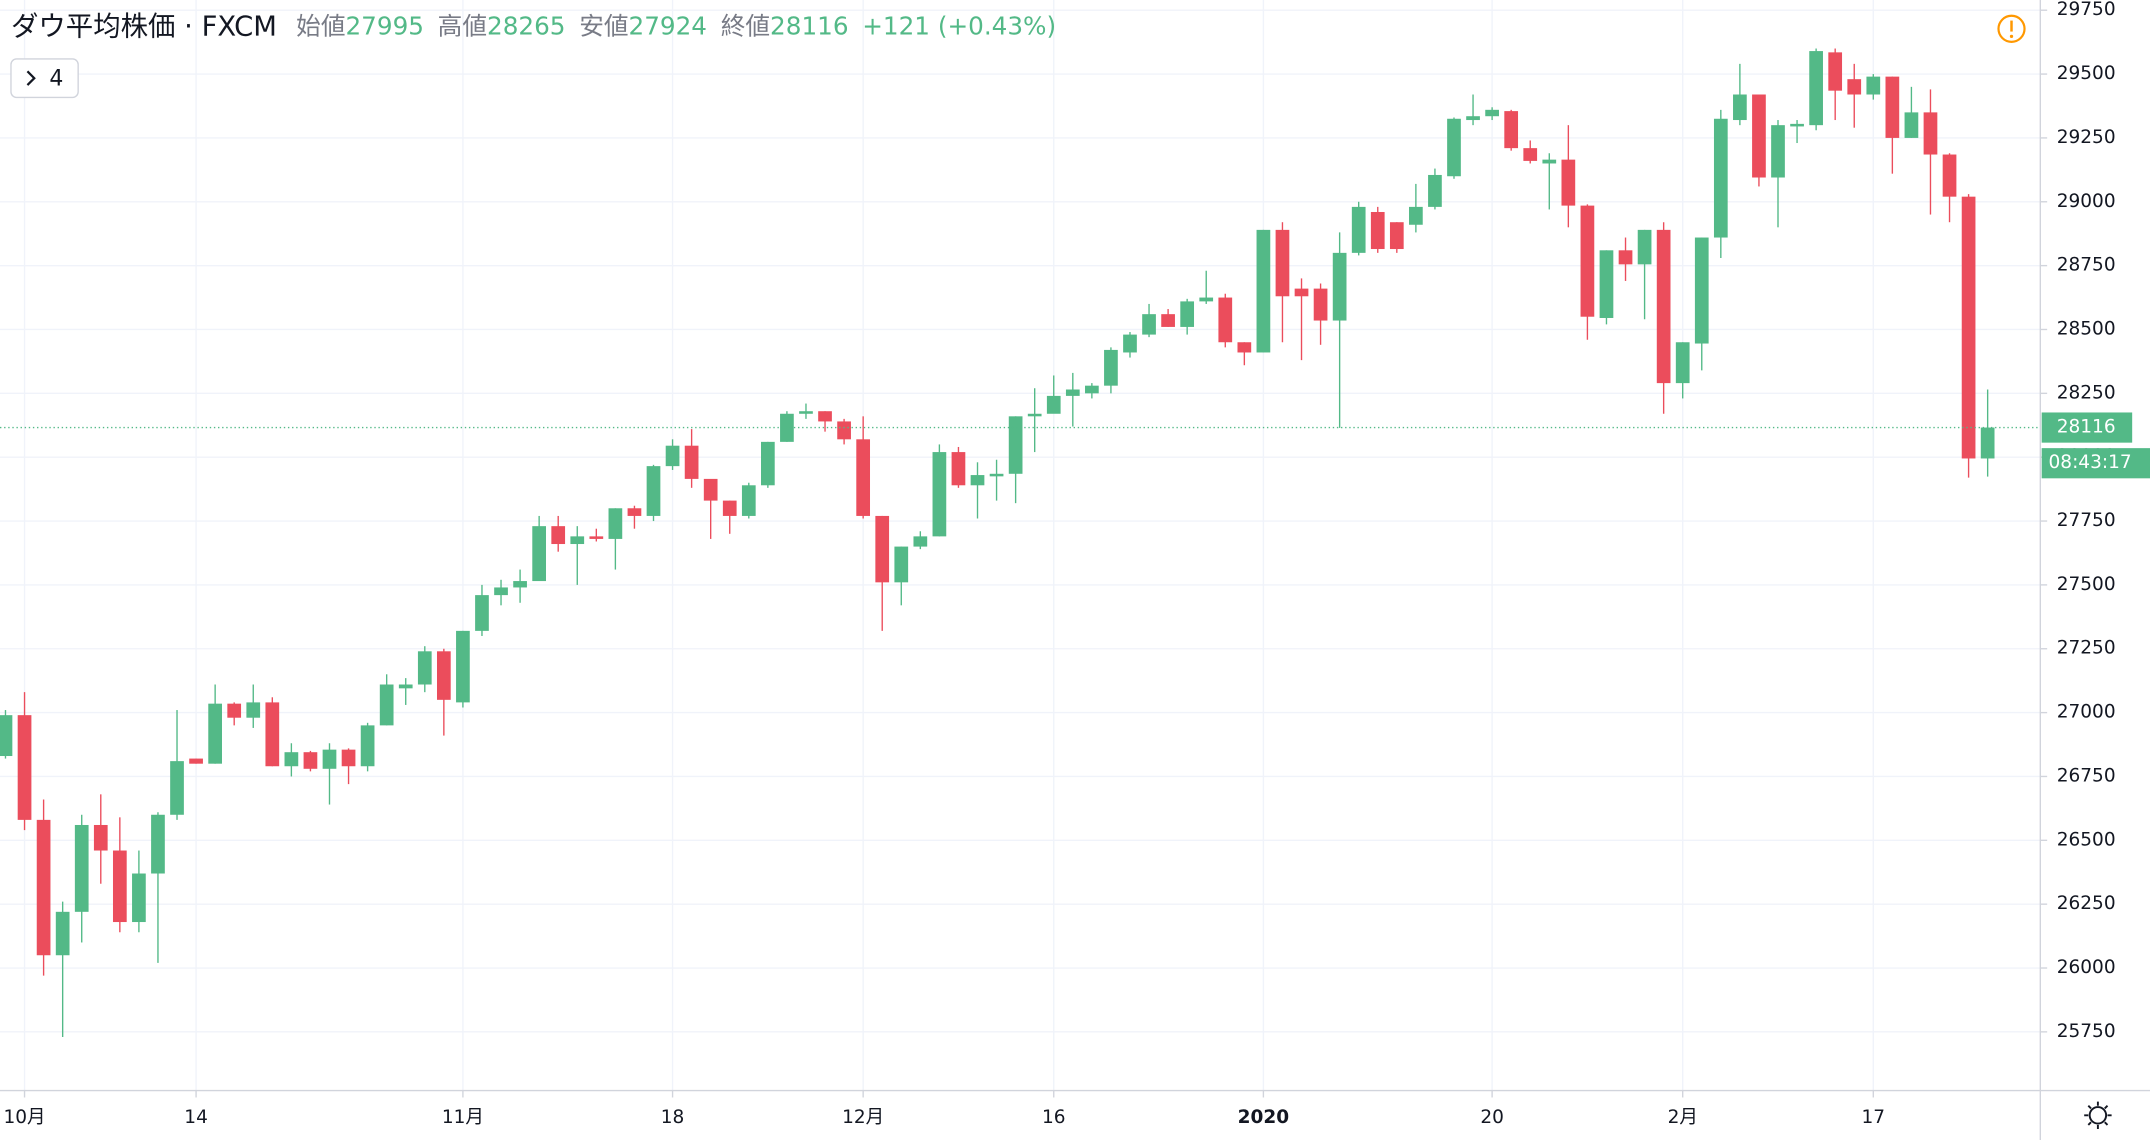 The image size is (2150, 1140). I want to click on y-tick-label: 27500, so click(2086, 584).